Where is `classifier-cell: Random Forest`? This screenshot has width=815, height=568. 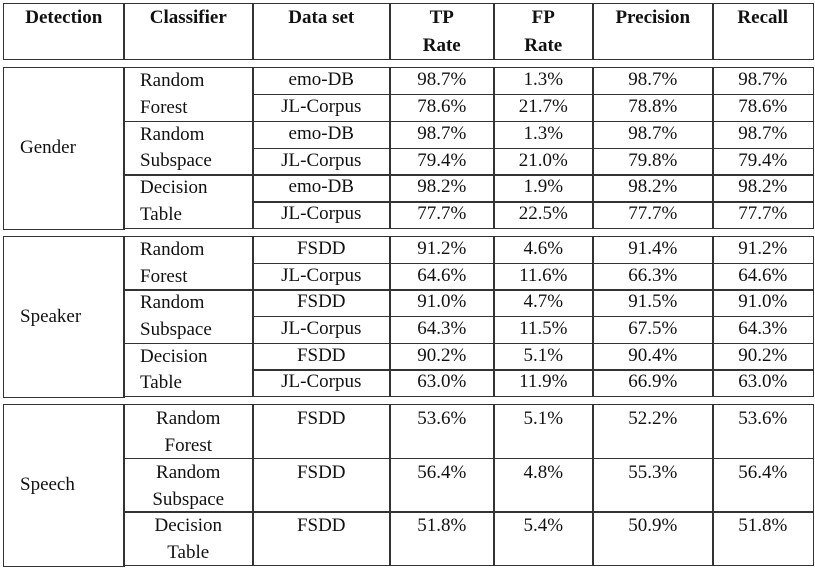
classifier-cell: Random Forest is located at coordinates (188, 263).